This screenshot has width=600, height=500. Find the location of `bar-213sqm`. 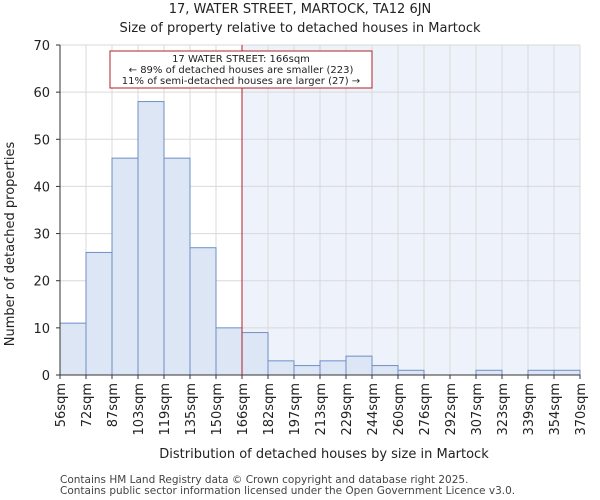

bar-213sqm is located at coordinates (333, 368).